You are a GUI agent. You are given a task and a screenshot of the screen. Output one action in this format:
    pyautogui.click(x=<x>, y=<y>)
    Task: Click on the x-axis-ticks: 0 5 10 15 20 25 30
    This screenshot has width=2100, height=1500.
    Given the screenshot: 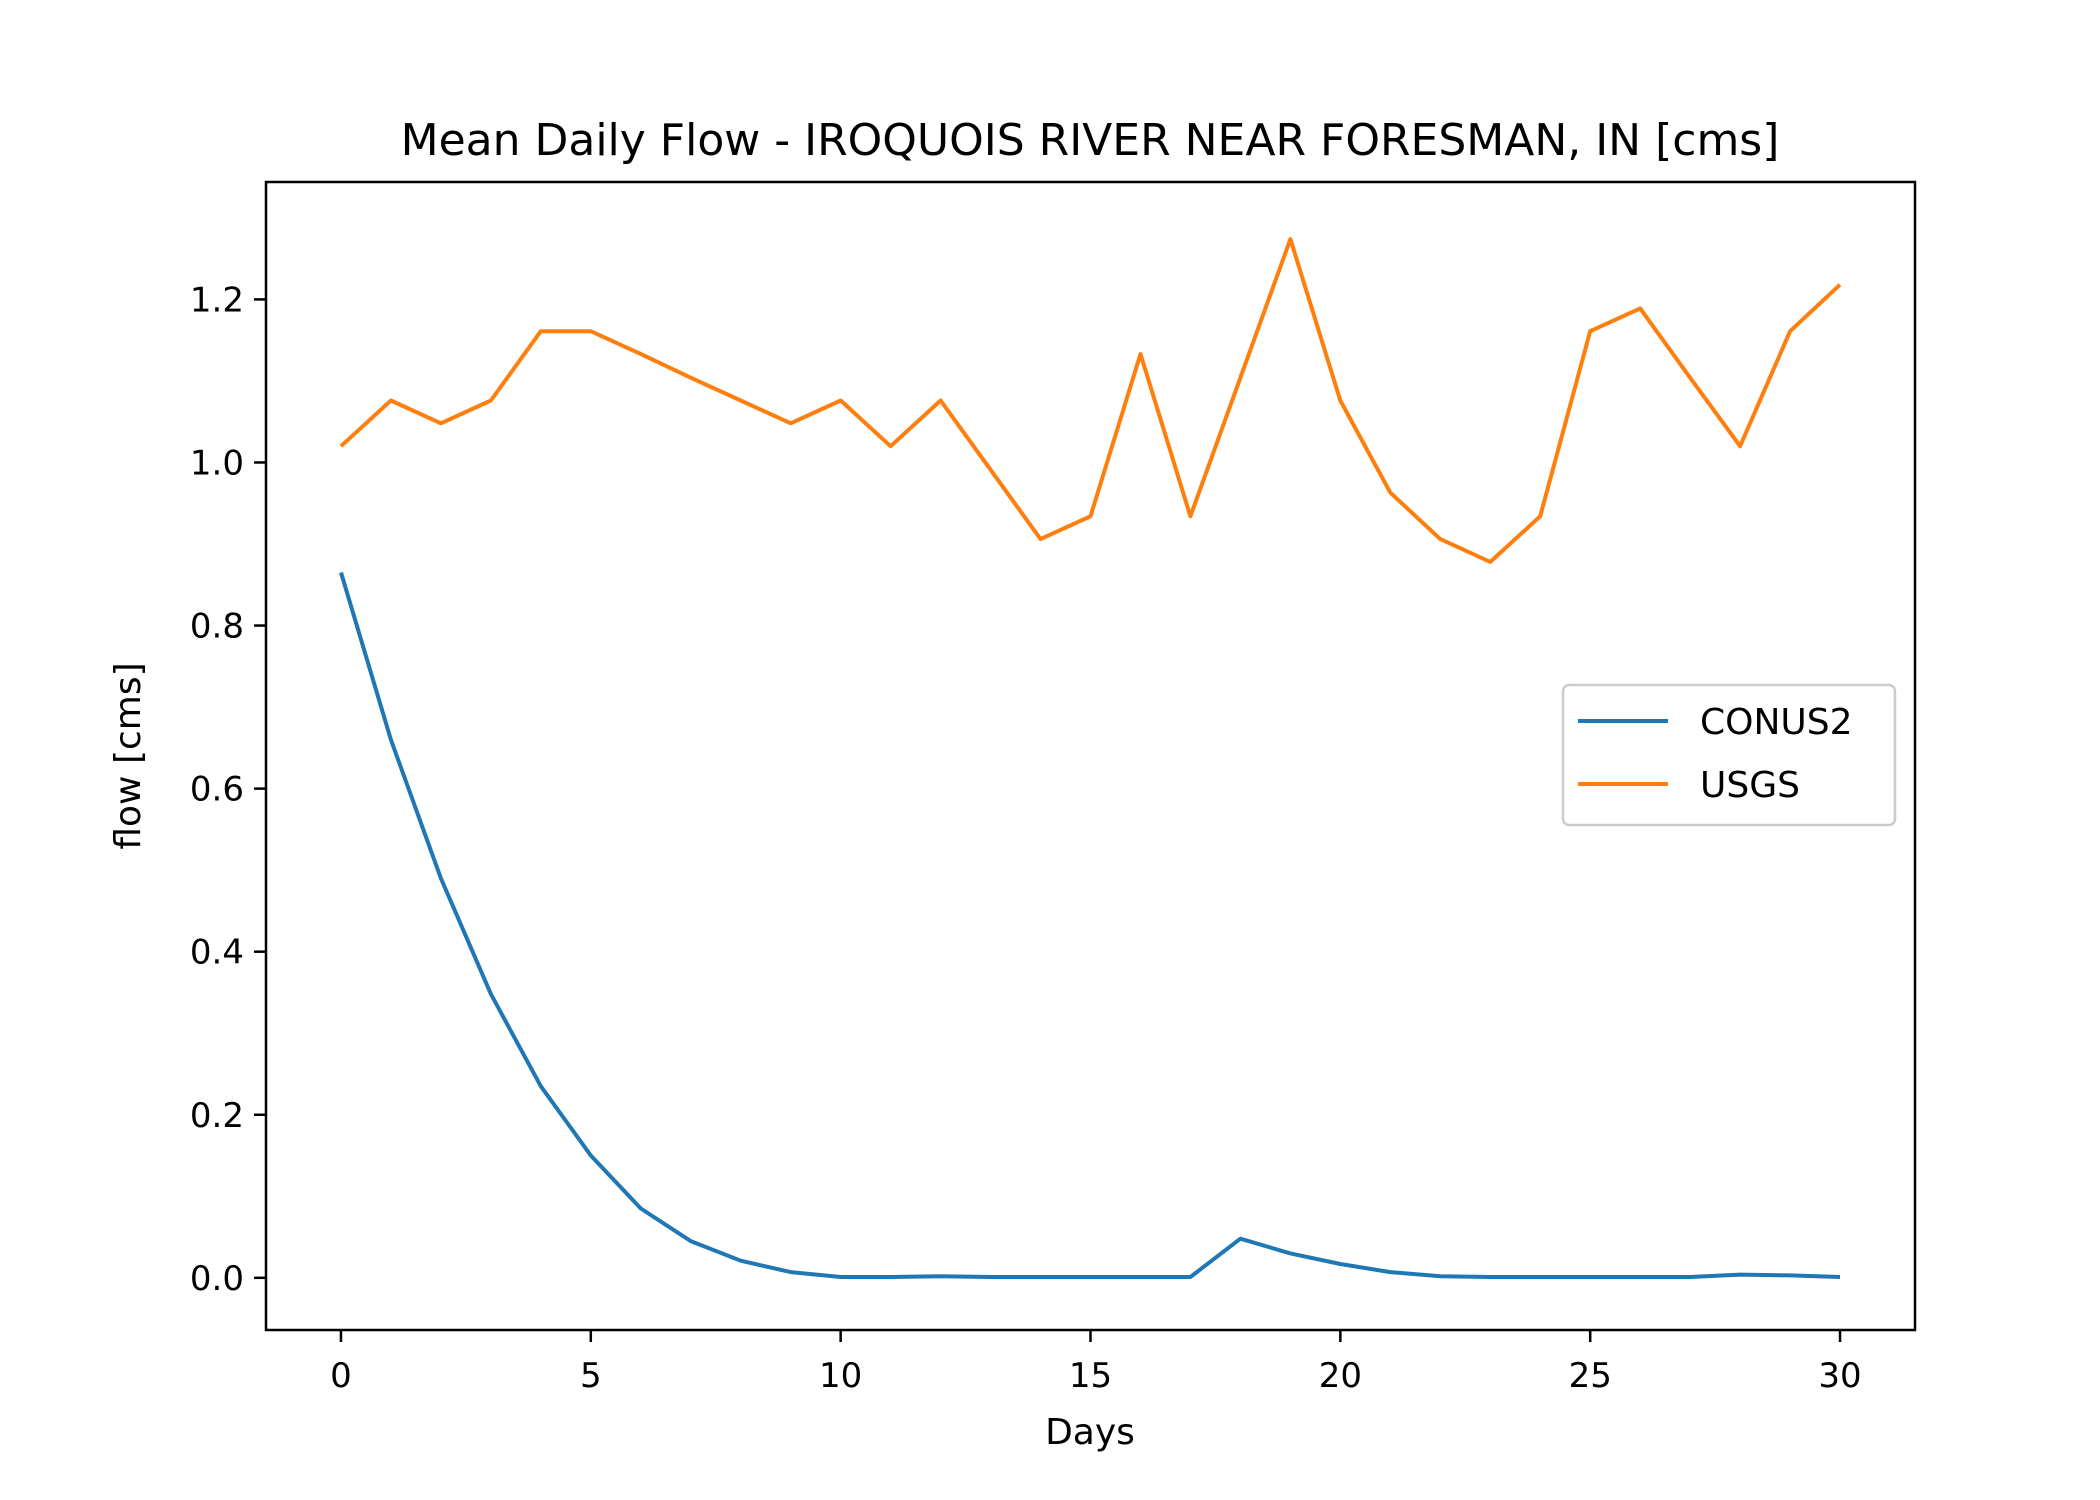 What is the action you would take?
    pyautogui.click(x=1096, y=1363)
    